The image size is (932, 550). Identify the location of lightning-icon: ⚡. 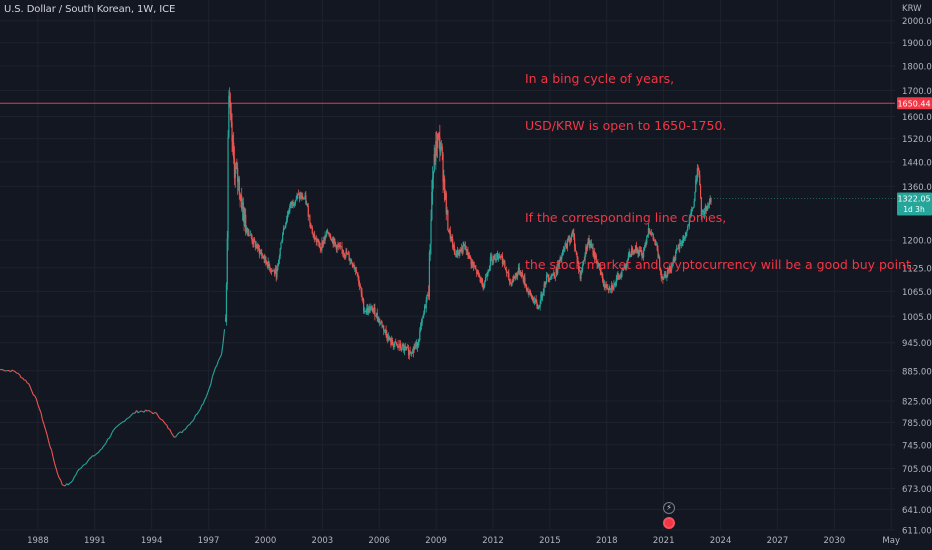
(669, 508).